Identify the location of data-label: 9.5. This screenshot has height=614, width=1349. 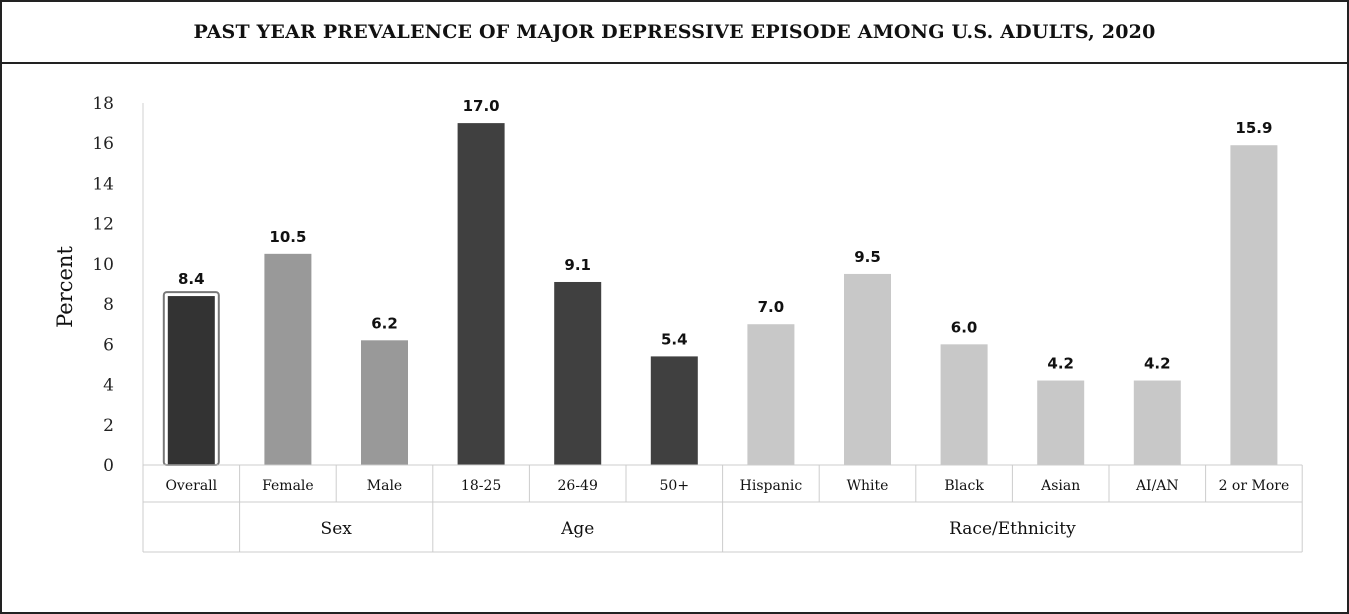
(867, 257).